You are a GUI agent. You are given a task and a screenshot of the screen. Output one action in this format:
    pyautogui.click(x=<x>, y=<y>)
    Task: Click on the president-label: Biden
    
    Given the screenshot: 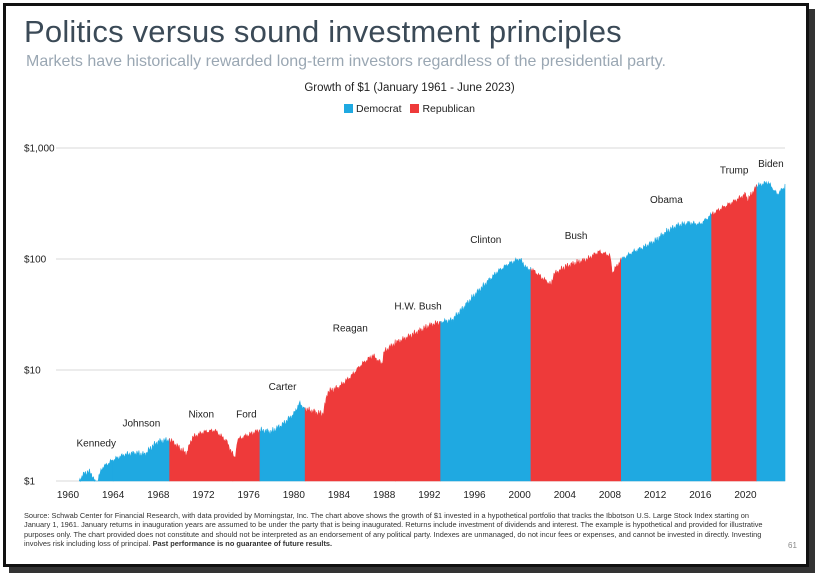 What is the action you would take?
    pyautogui.click(x=771, y=164)
    